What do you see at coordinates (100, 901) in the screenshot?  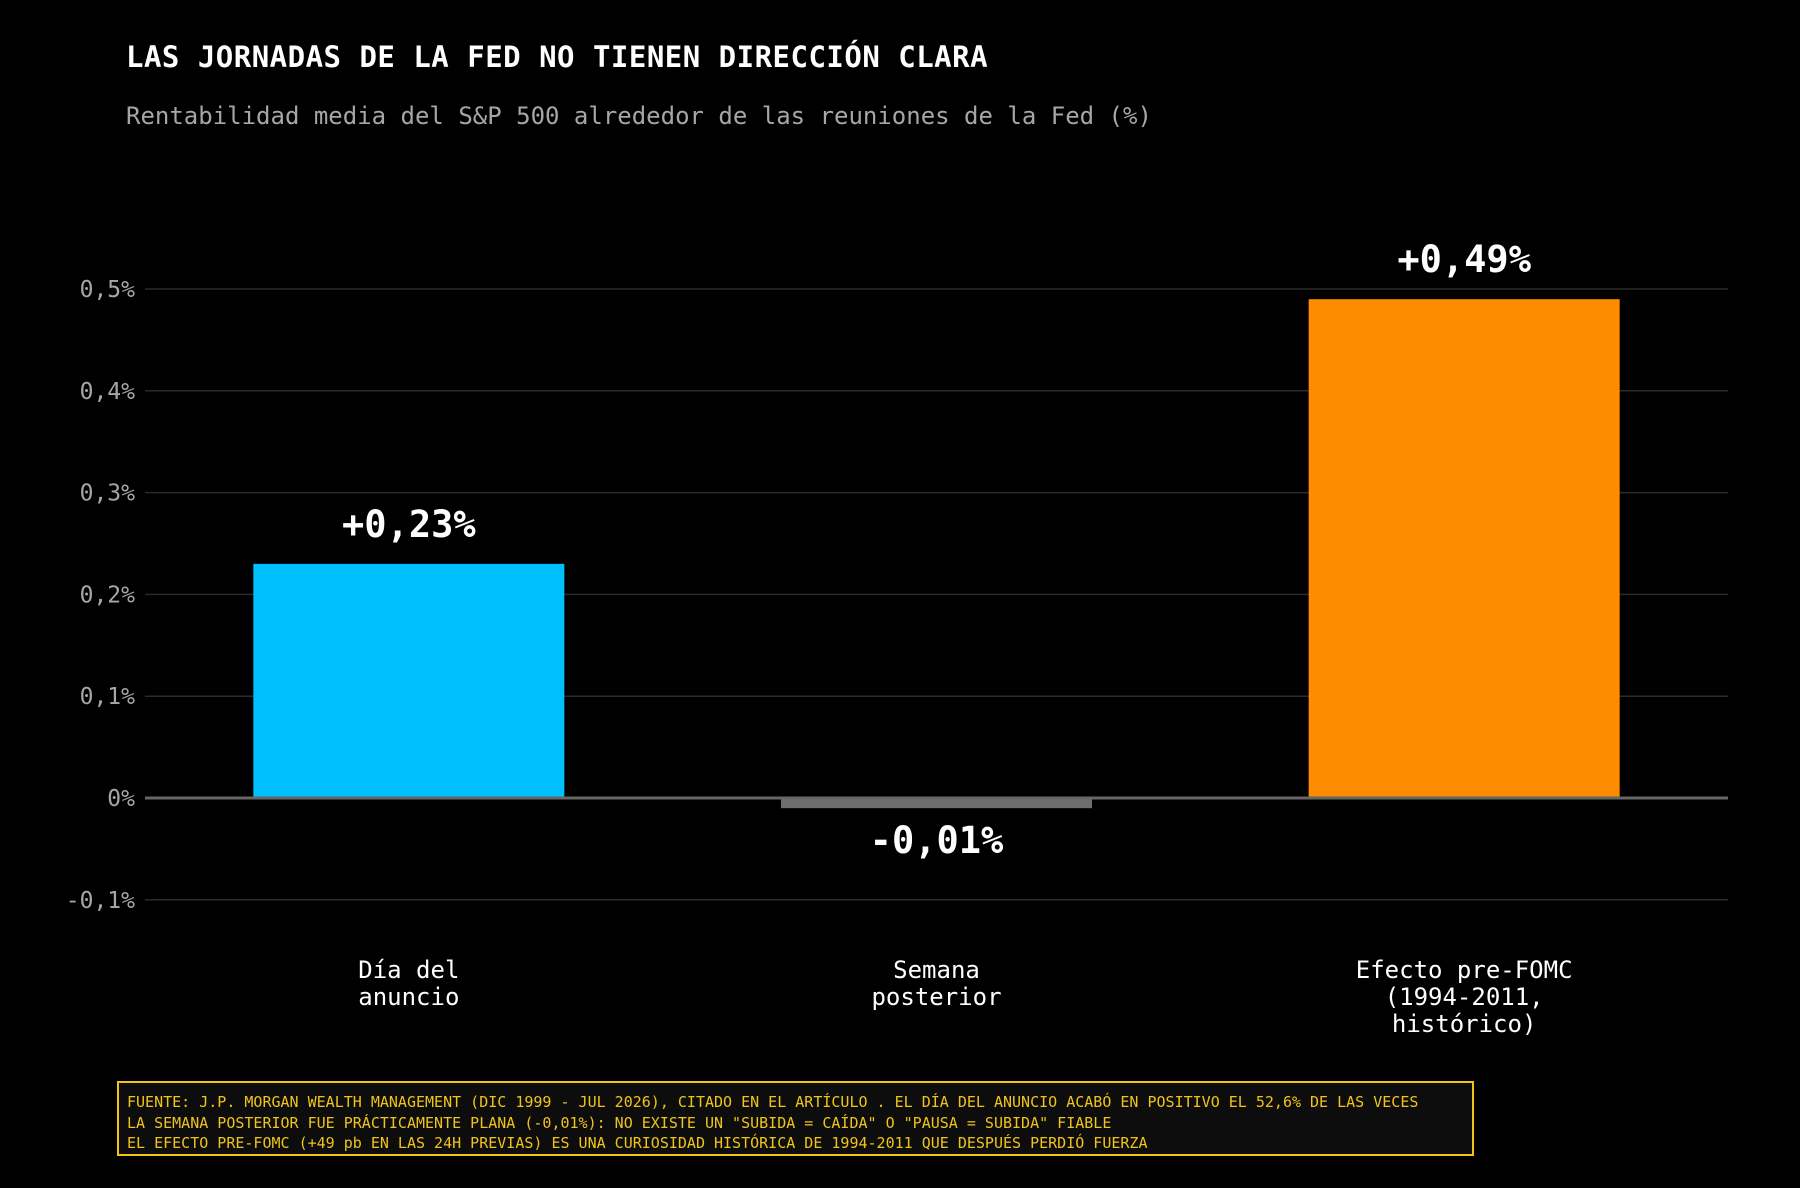 I see `y-tick-label: -0,1%` at bounding box center [100, 901].